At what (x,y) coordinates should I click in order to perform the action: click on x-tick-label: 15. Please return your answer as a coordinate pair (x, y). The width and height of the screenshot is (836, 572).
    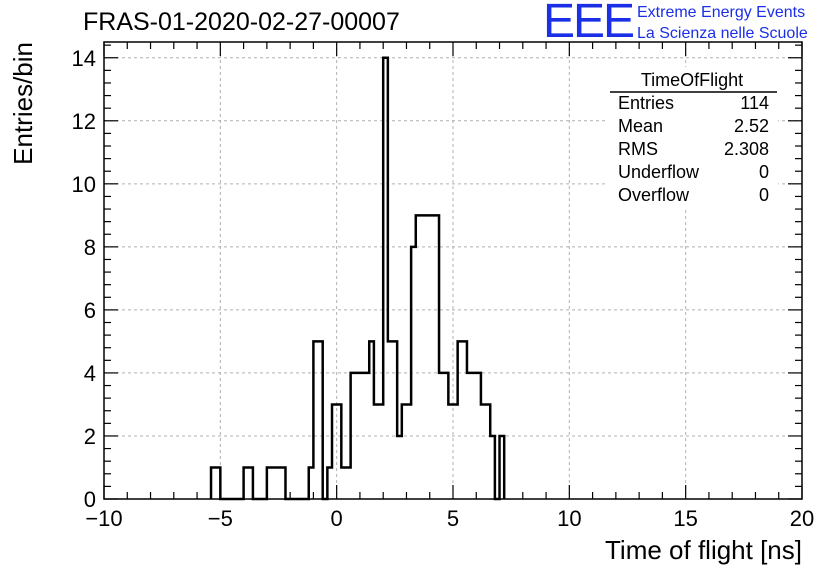
    Looking at the image, I should click on (685, 518).